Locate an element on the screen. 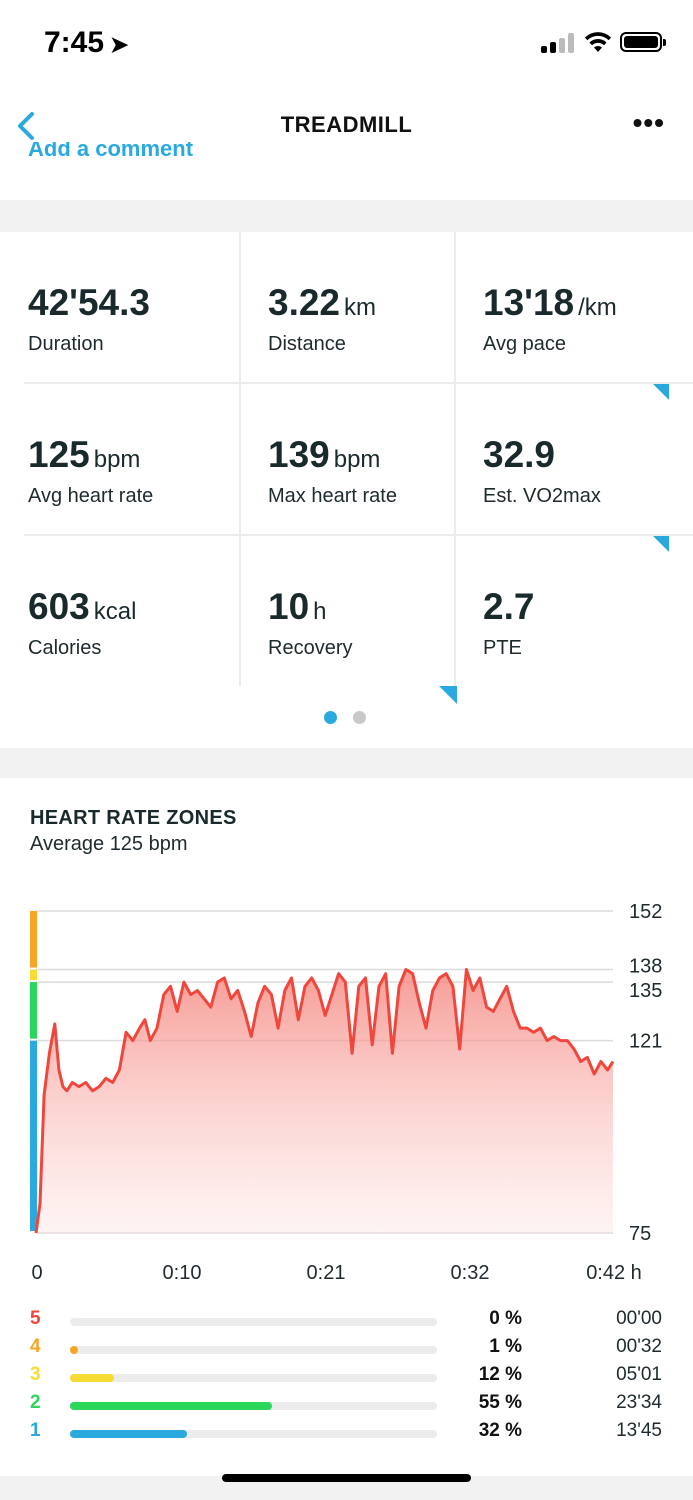  stat-number: 13'18 is located at coordinates (529, 302).